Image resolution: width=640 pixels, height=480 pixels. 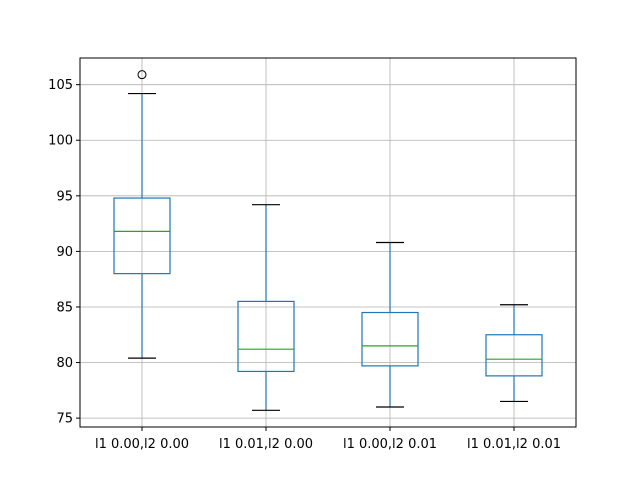 I want to click on y-tick-label: 100, so click(x=60, y=141).